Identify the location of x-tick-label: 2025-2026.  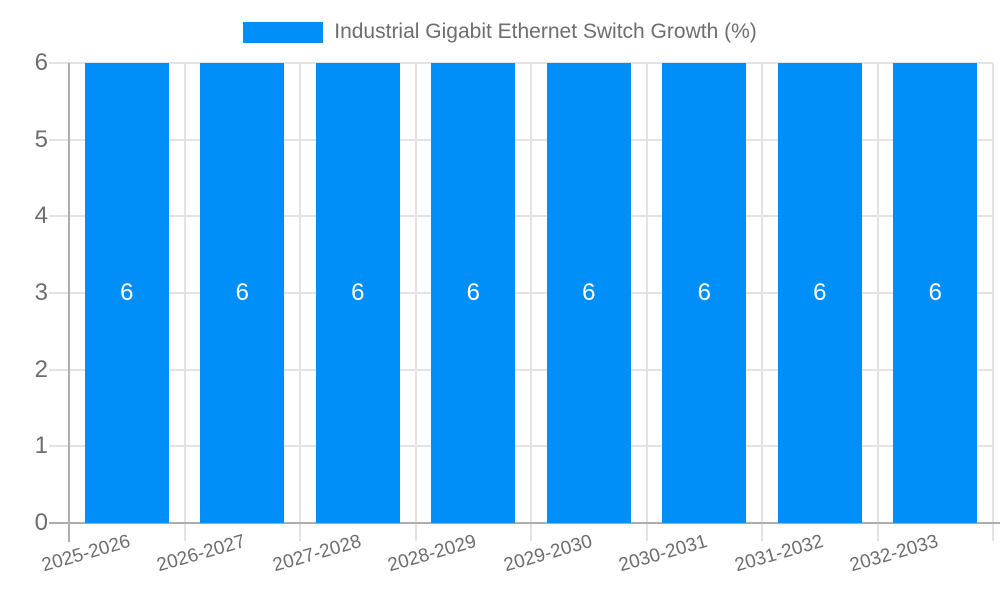
(86, 554).